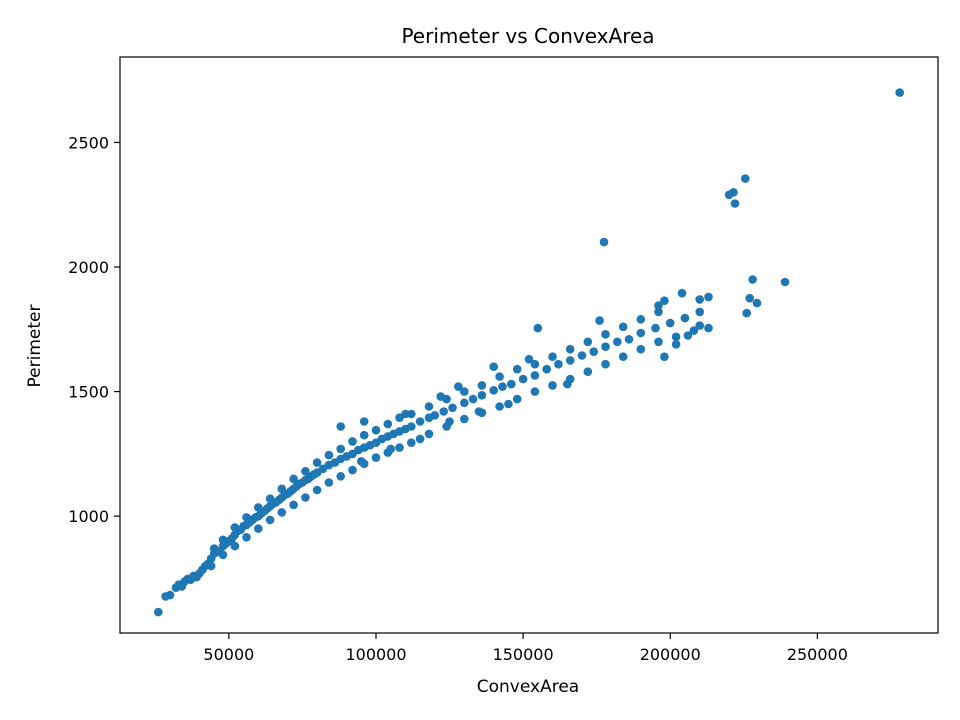 Image resolution: width=960 pixels, height=720 pixels. Describe the element at coordinates (228, 654) in the screenshot. I see `x-tick-label: 50000` at that location.